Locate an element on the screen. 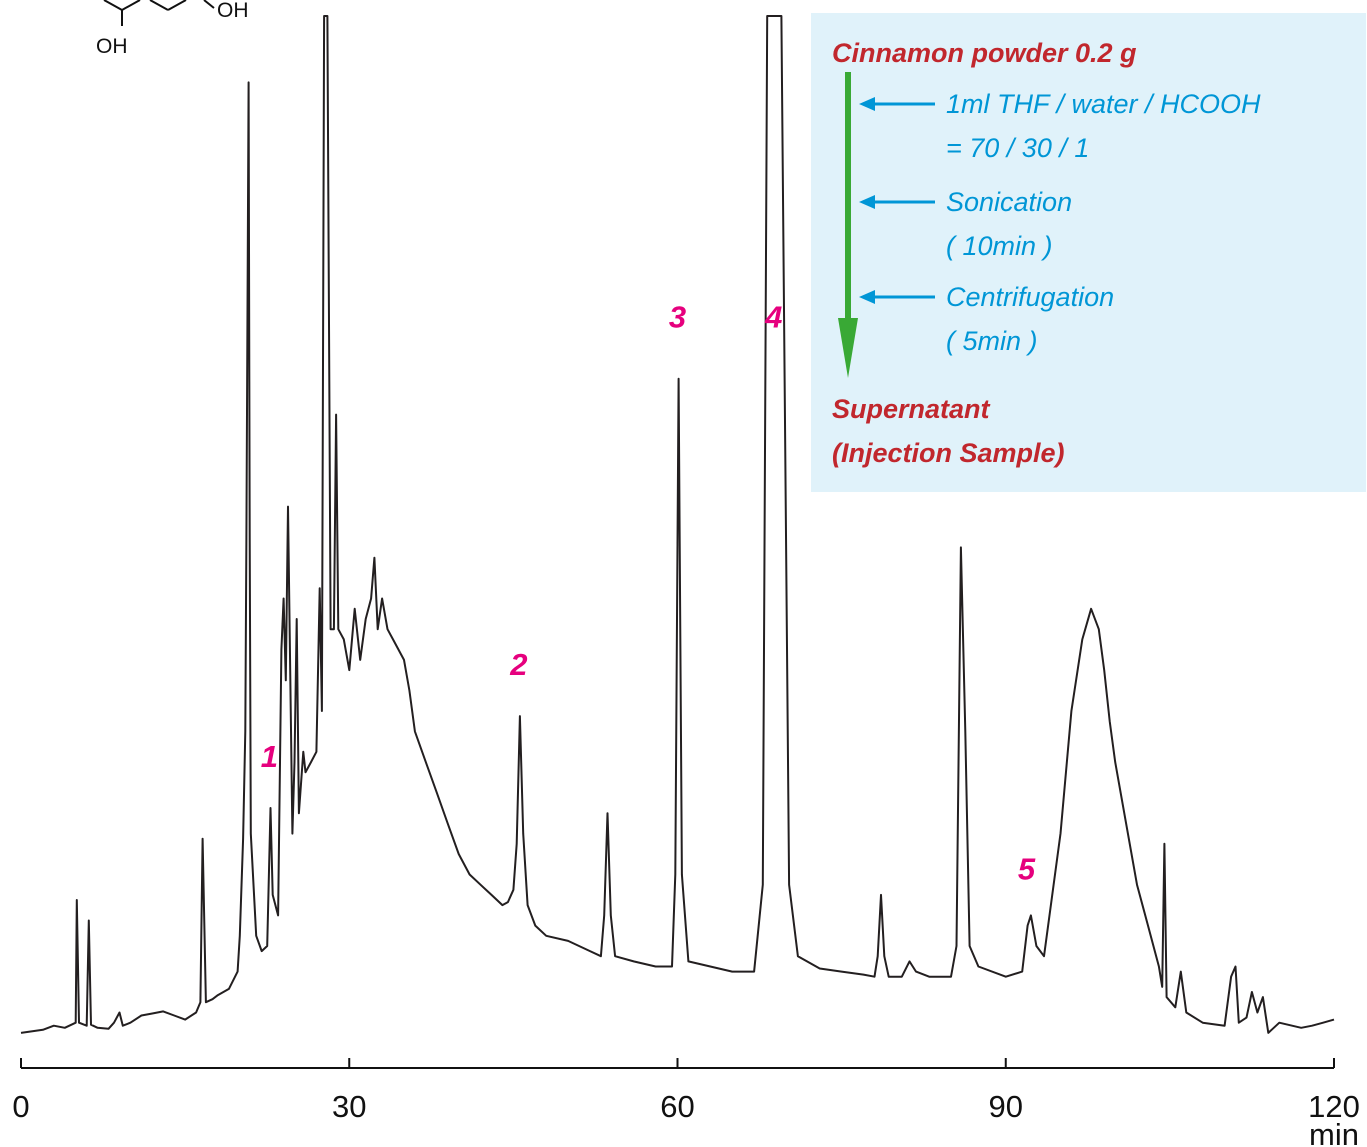 The width and height of the screenshot is (1367, 1147). peak-label: 2 is located at coordinates (518, 664).